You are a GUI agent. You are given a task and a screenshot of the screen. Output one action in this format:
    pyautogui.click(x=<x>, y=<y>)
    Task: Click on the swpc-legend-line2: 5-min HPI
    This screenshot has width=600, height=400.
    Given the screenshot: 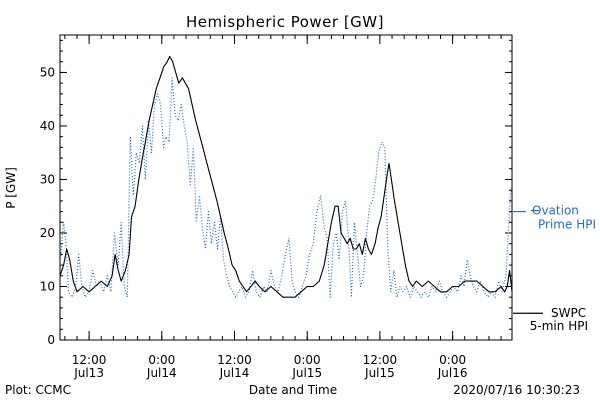 What is the action you would take?
    pyautogui.click(x=559, y=326)
    